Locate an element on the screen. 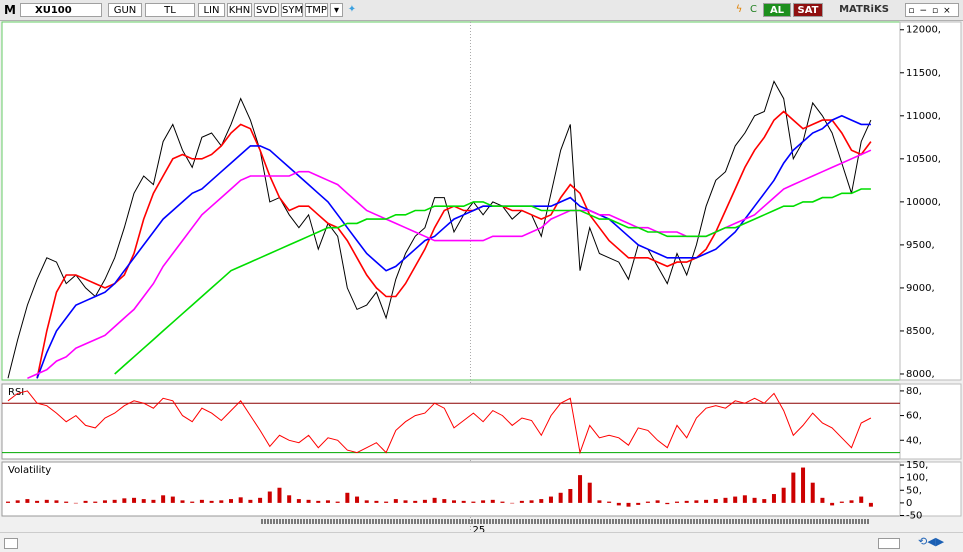 The image size is (963, 552). y-tick-label: 60, is located at coordinates (914, 416).